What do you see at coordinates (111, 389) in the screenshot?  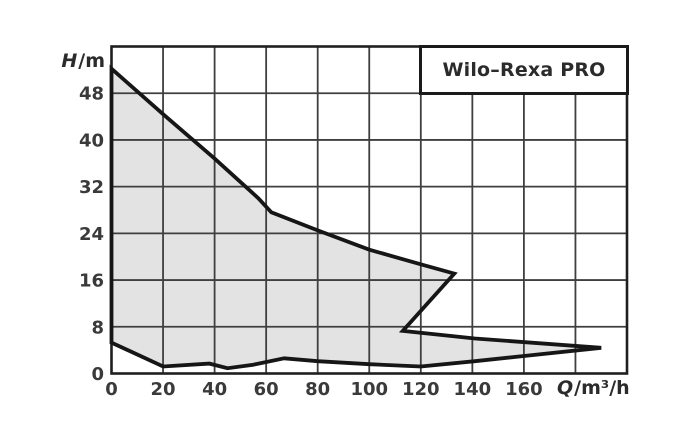 I see `x-tick-label: 0` at bounding box center [111, 389].